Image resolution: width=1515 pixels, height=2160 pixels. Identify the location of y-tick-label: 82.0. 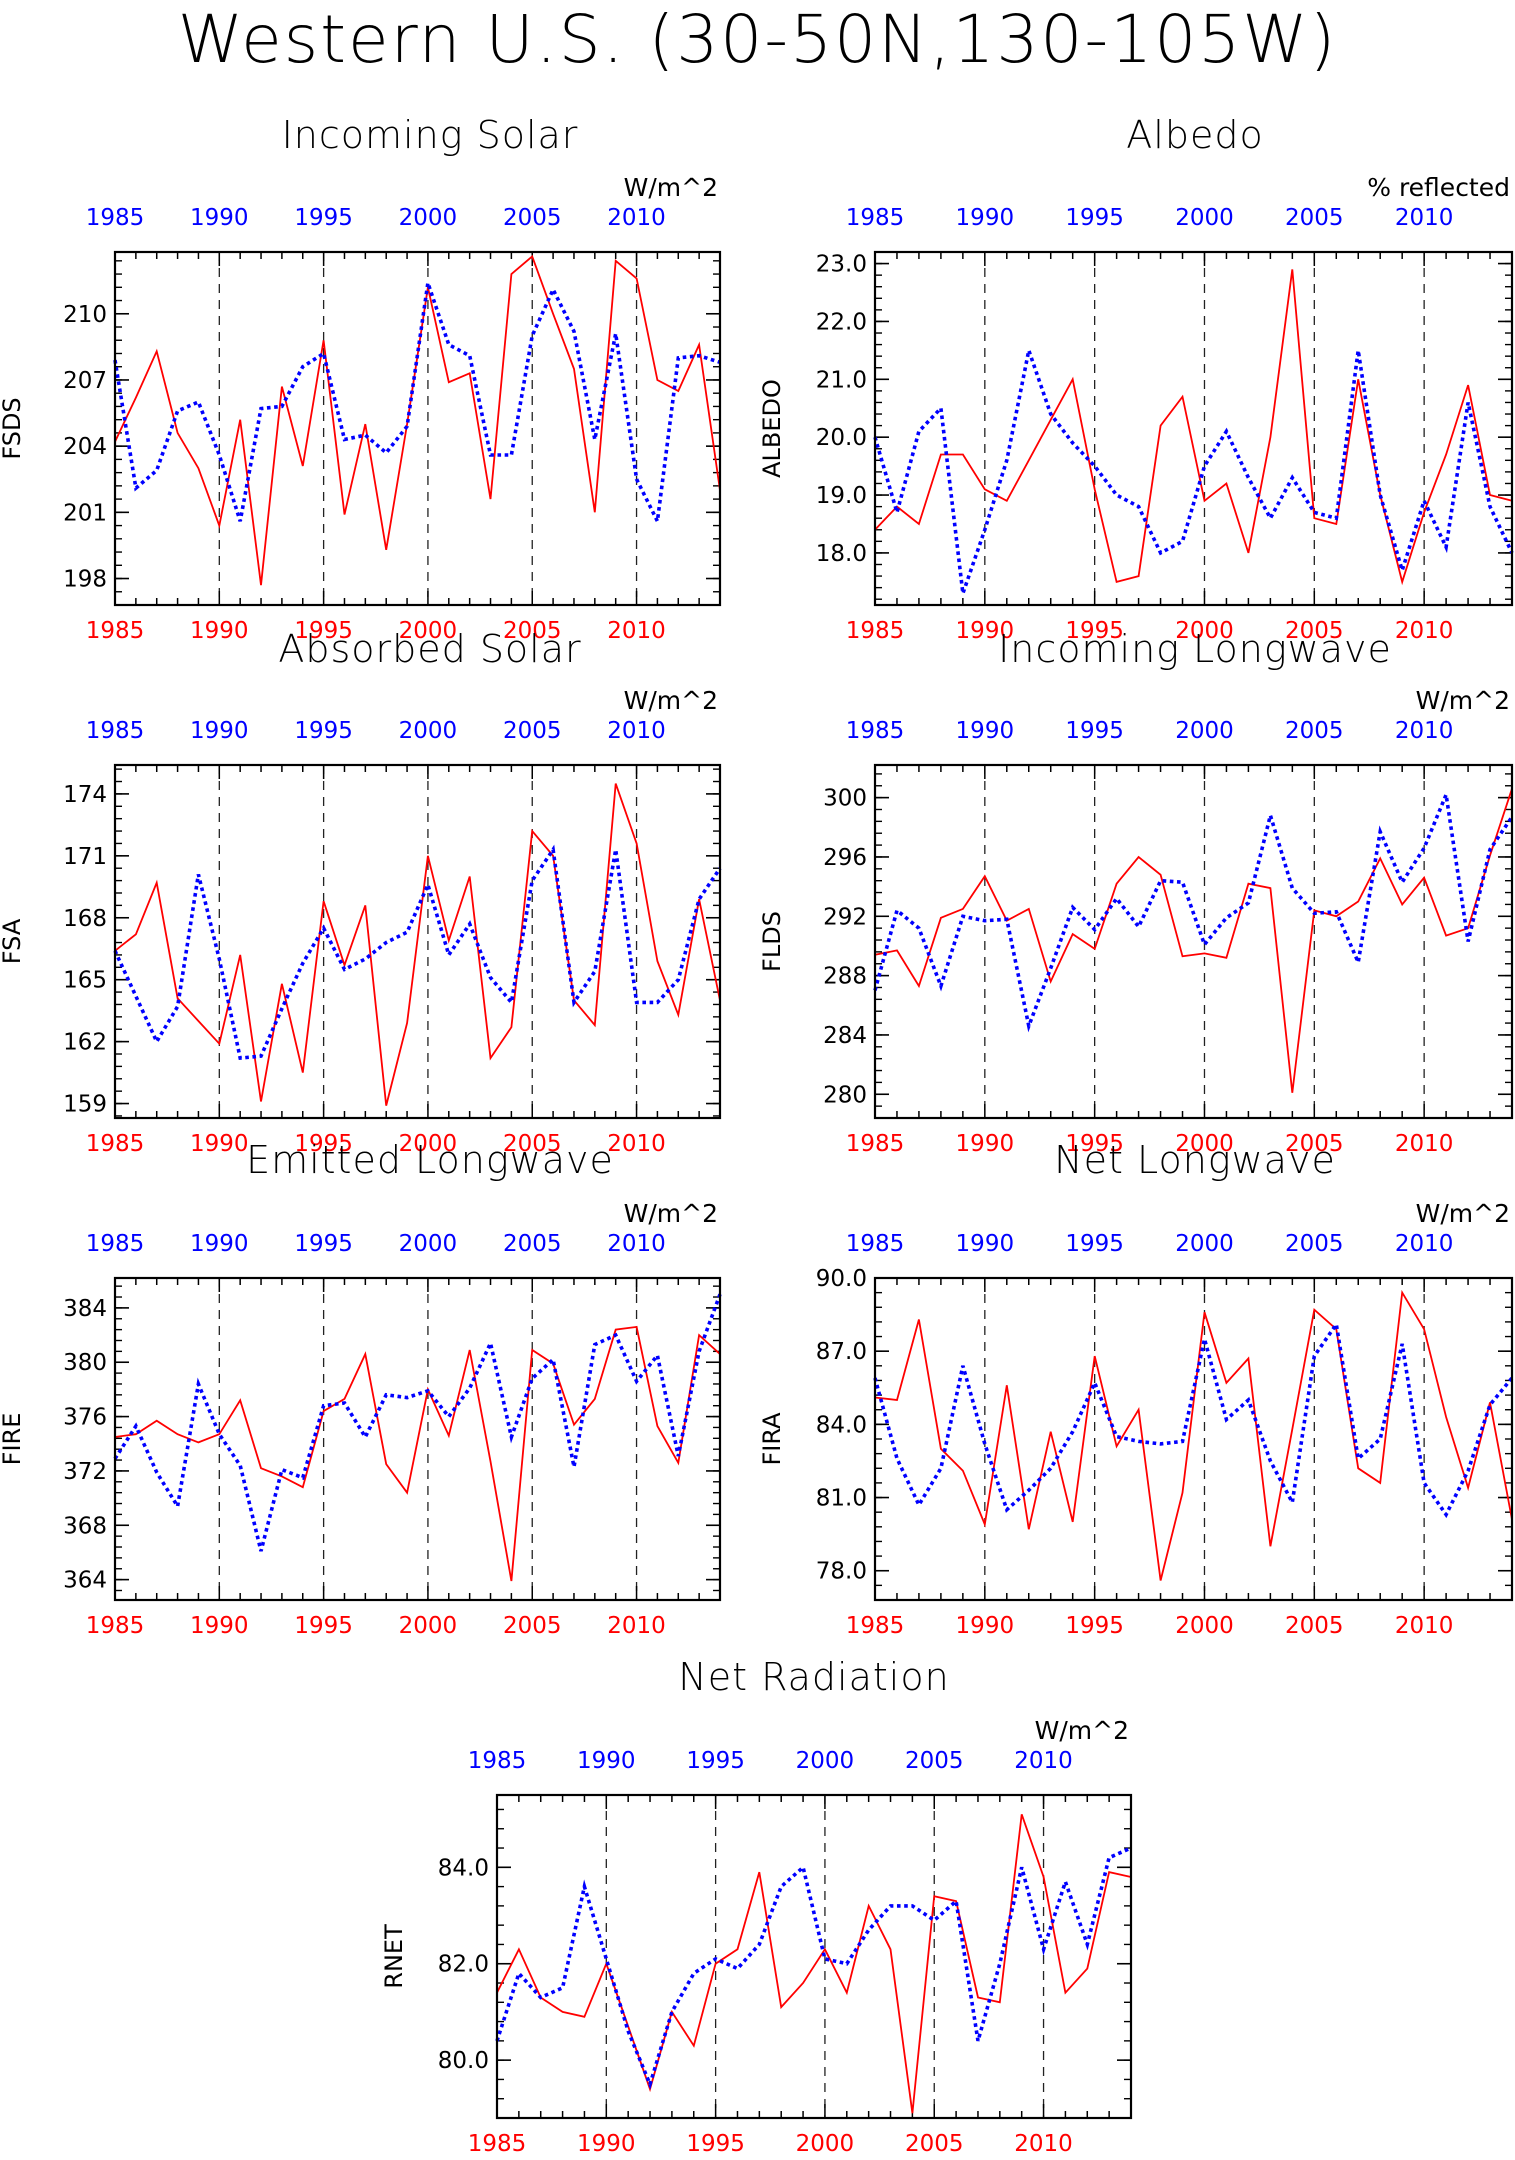
(463, 1965).